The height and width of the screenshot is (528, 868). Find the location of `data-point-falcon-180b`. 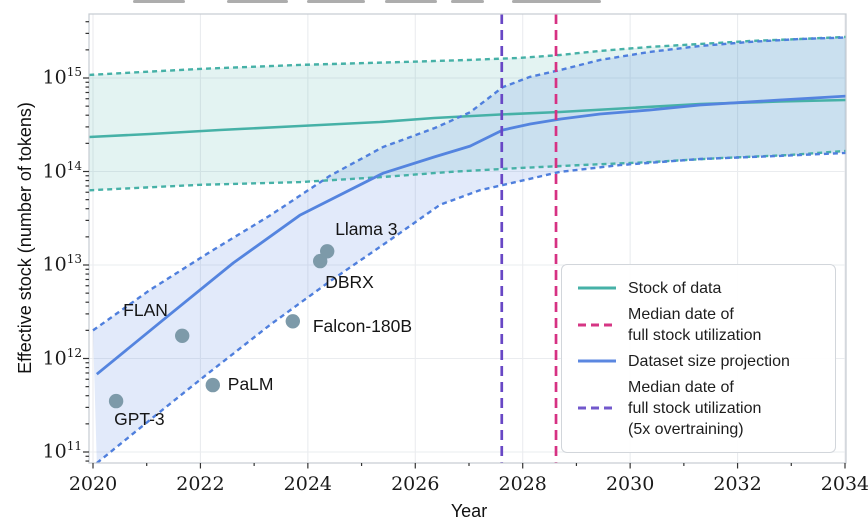

data-point-falcon-180b is located at coordinates (292, 321).